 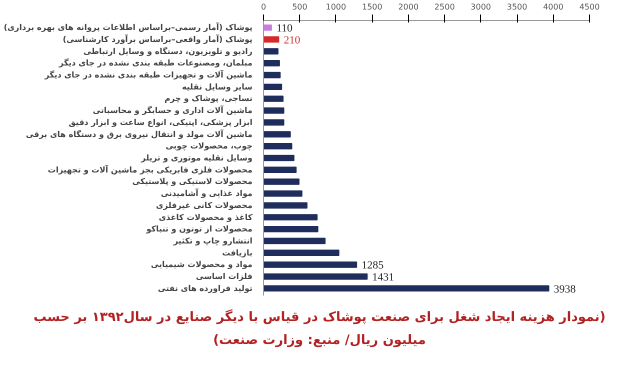 I want to click on x-tick-label: 1000, so click(x=336, y=7).